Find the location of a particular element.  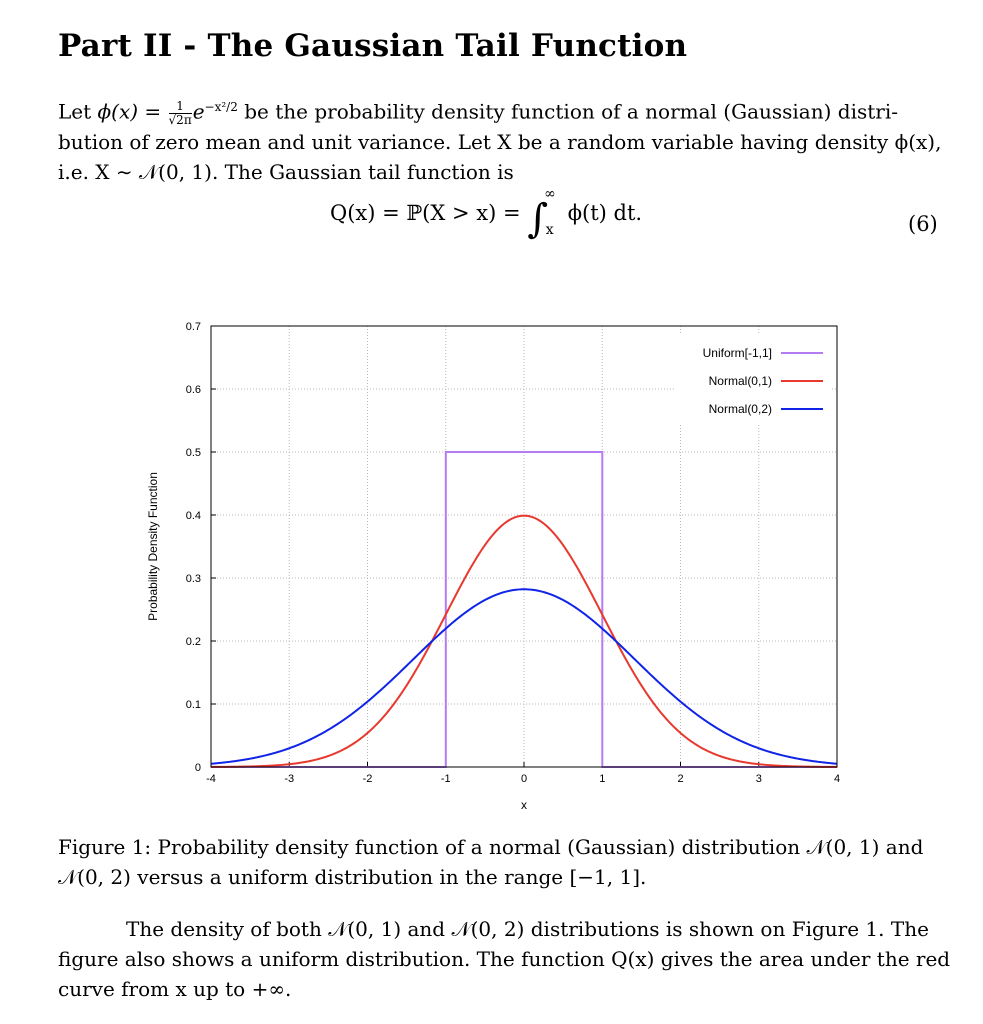

exp-base: e is located at coordinates (198, 111).